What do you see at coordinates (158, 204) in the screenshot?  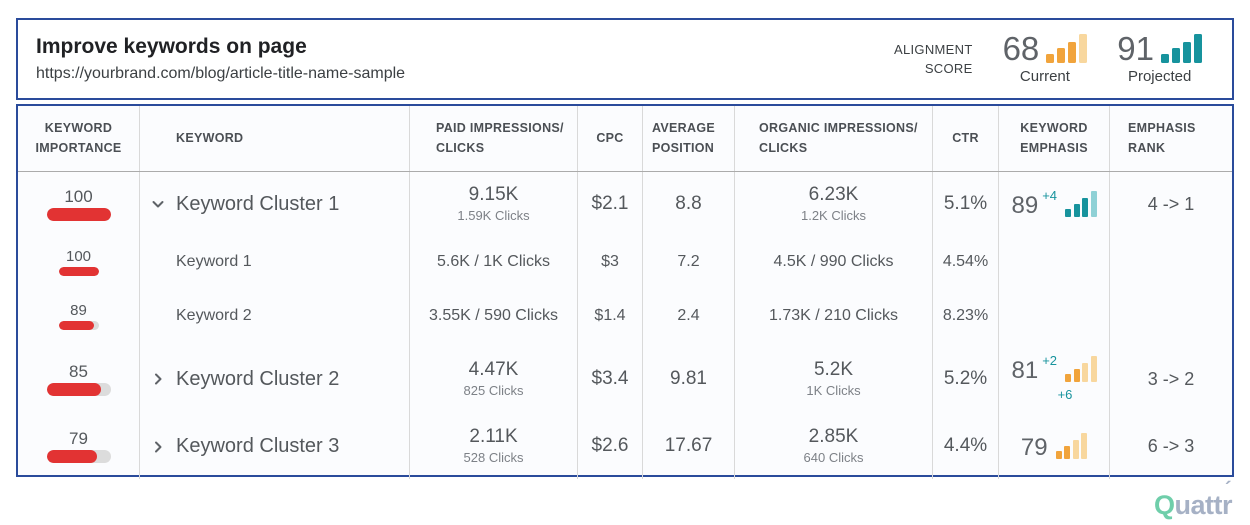 I see `chevron-down-icon` at bounding box center [158, 204].